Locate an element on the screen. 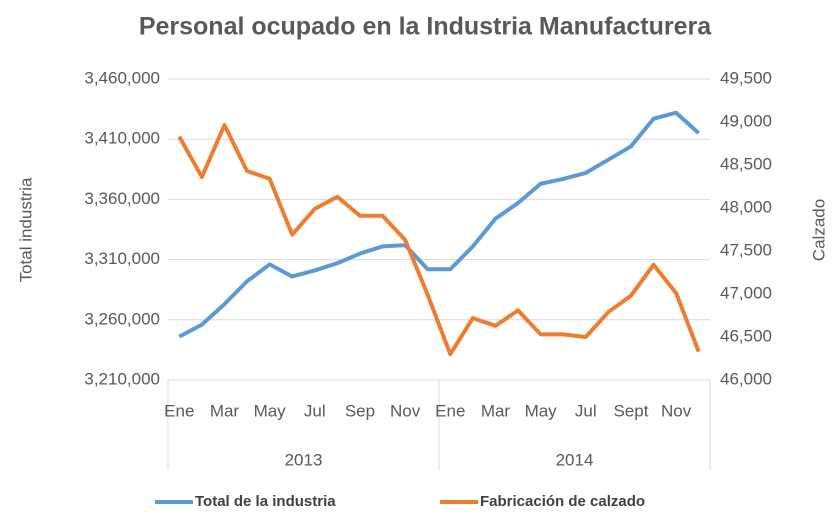 Image resolution: width=834 pixels, height=518 pixels. y2-tick-label: 47,500 is located at coordinates (746, 249).